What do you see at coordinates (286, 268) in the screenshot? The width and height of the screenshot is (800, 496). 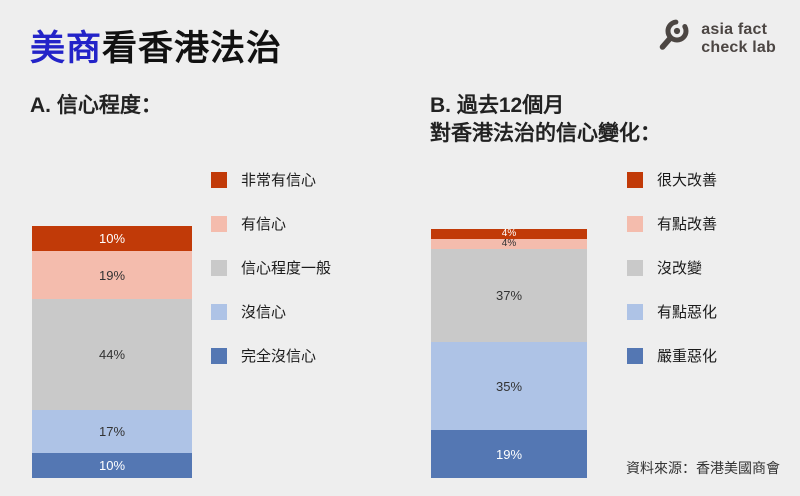 I see `legend-label: 信心程度一般` at bounding box center [286, 268].